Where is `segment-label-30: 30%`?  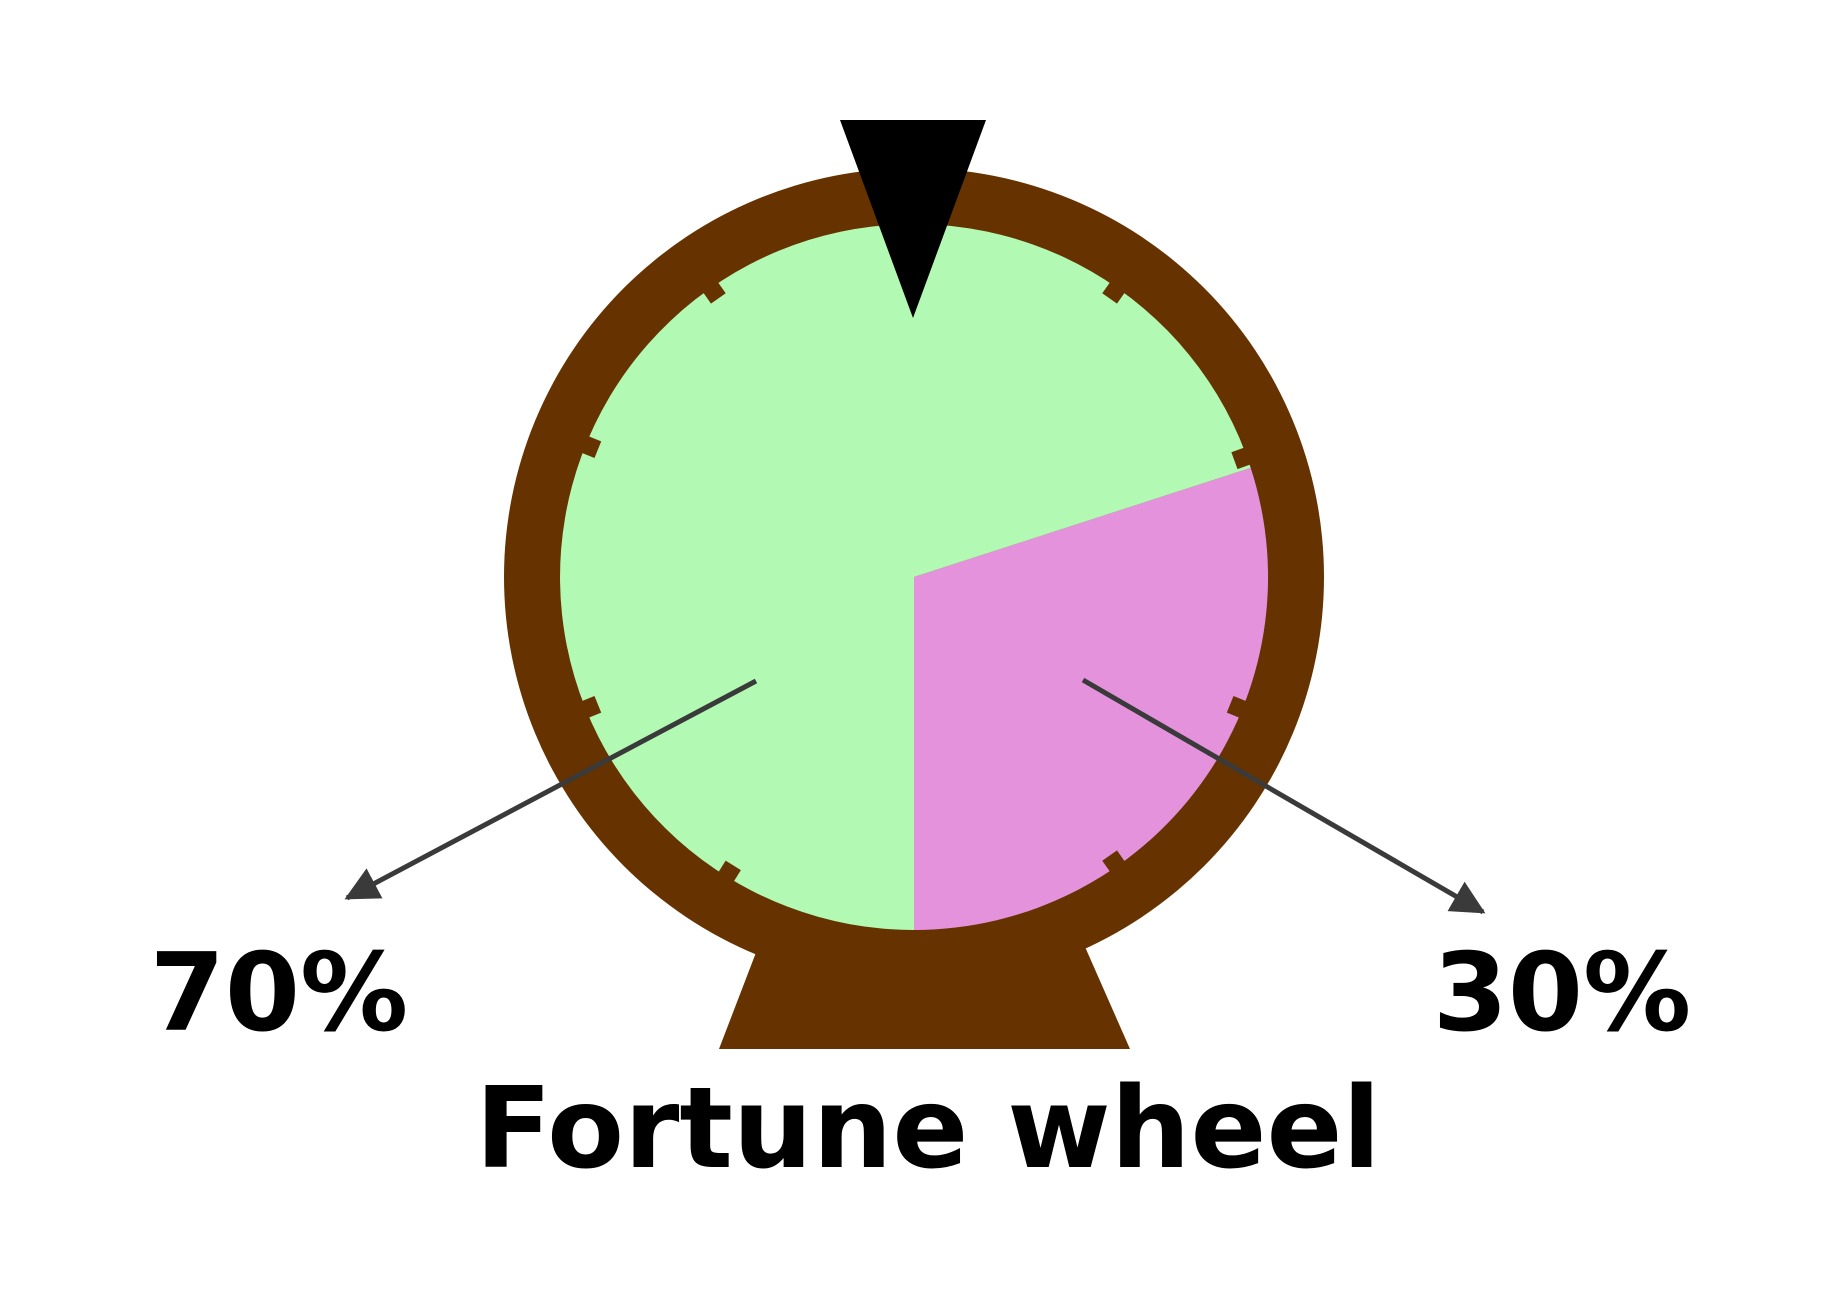 segment-label-30: 30% is located at coordinates (1562, 993).